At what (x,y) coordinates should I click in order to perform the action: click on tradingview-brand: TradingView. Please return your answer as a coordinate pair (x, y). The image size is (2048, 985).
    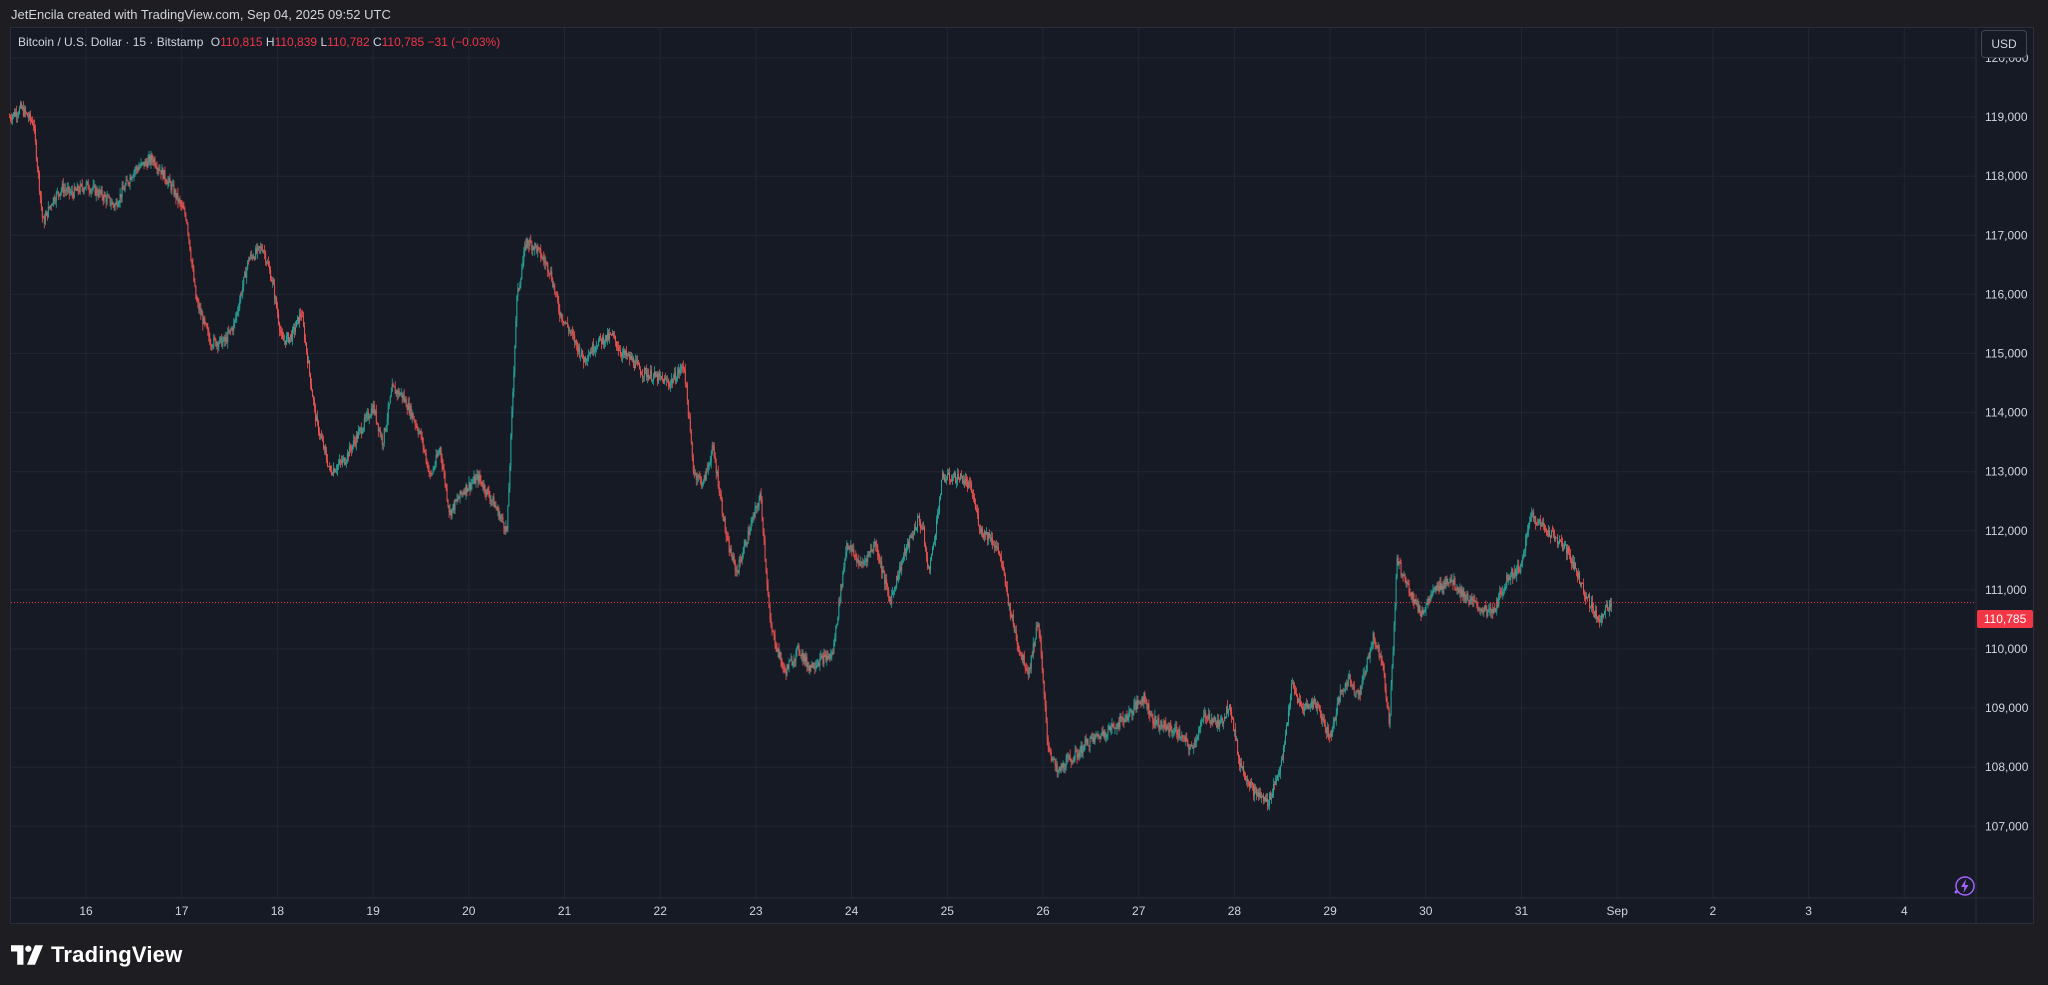
    Looking at the image, I should click on (96, 955).